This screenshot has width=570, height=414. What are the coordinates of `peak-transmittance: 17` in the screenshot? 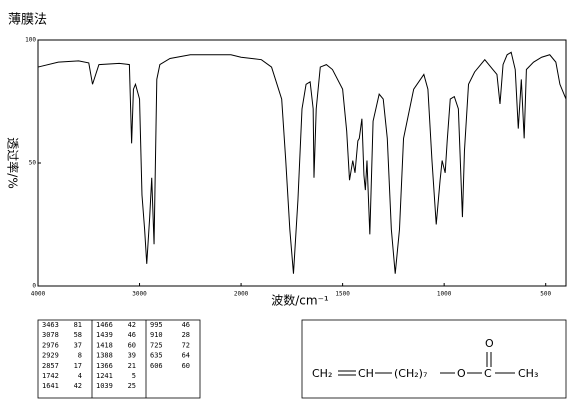 It's located at (78, 366).